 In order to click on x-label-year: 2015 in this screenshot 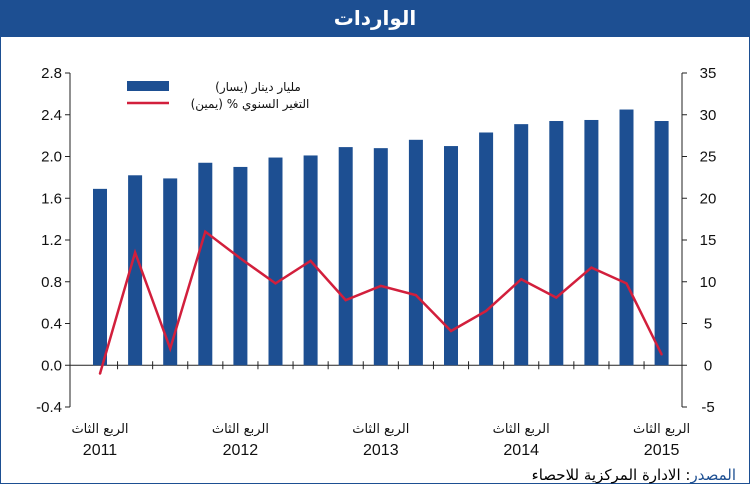, I will do `click(662, 450)`.